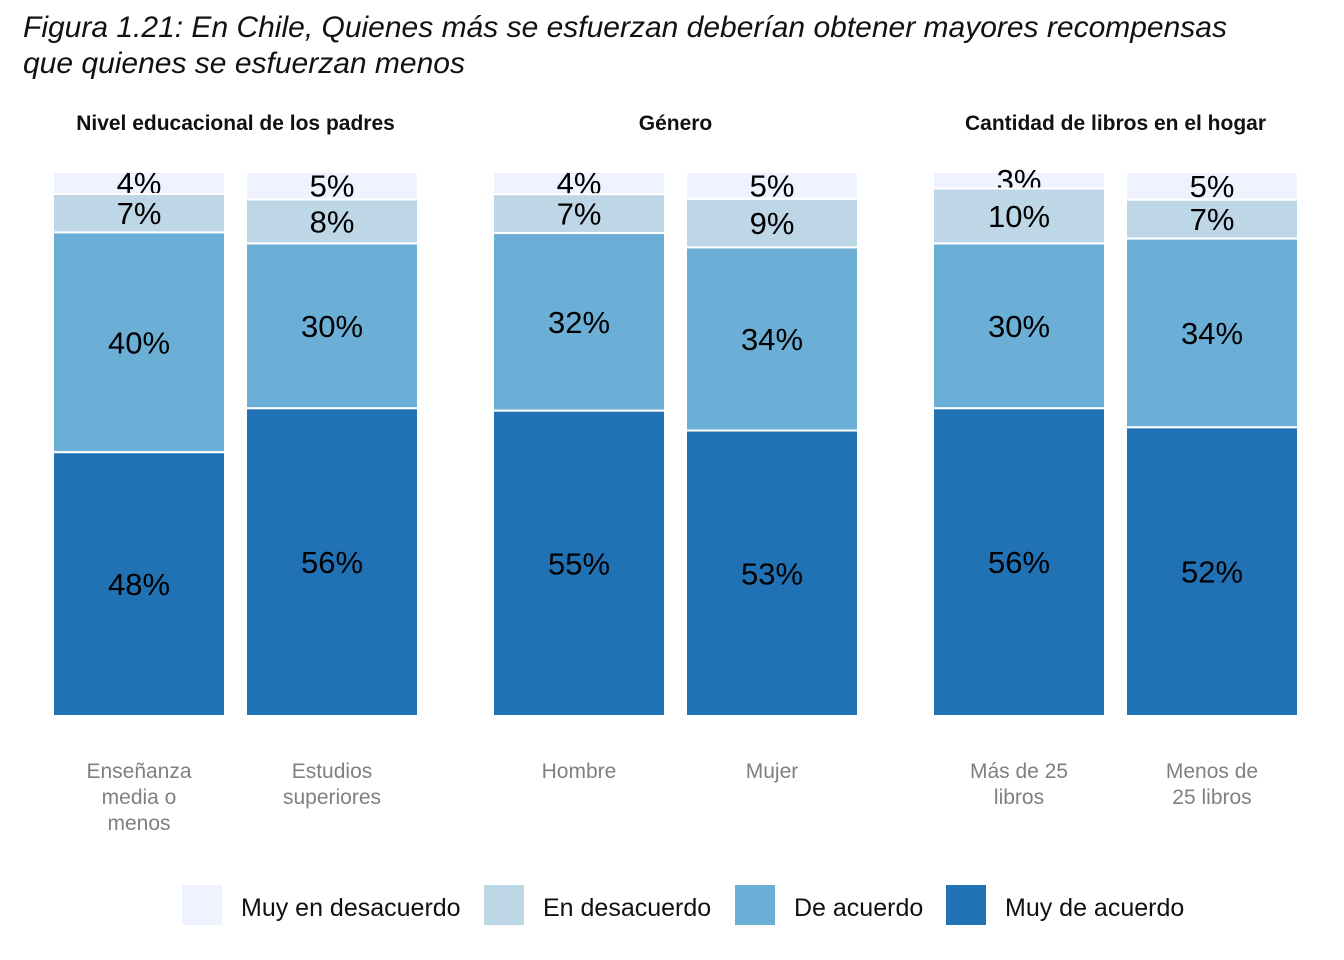 This screenshot has height=960, width=1344. What do you see at coordinates (235, 123) in the screenshot?
I see `panel-title-1: Nivel educacional de los padres` at bounding box center [235, 123].